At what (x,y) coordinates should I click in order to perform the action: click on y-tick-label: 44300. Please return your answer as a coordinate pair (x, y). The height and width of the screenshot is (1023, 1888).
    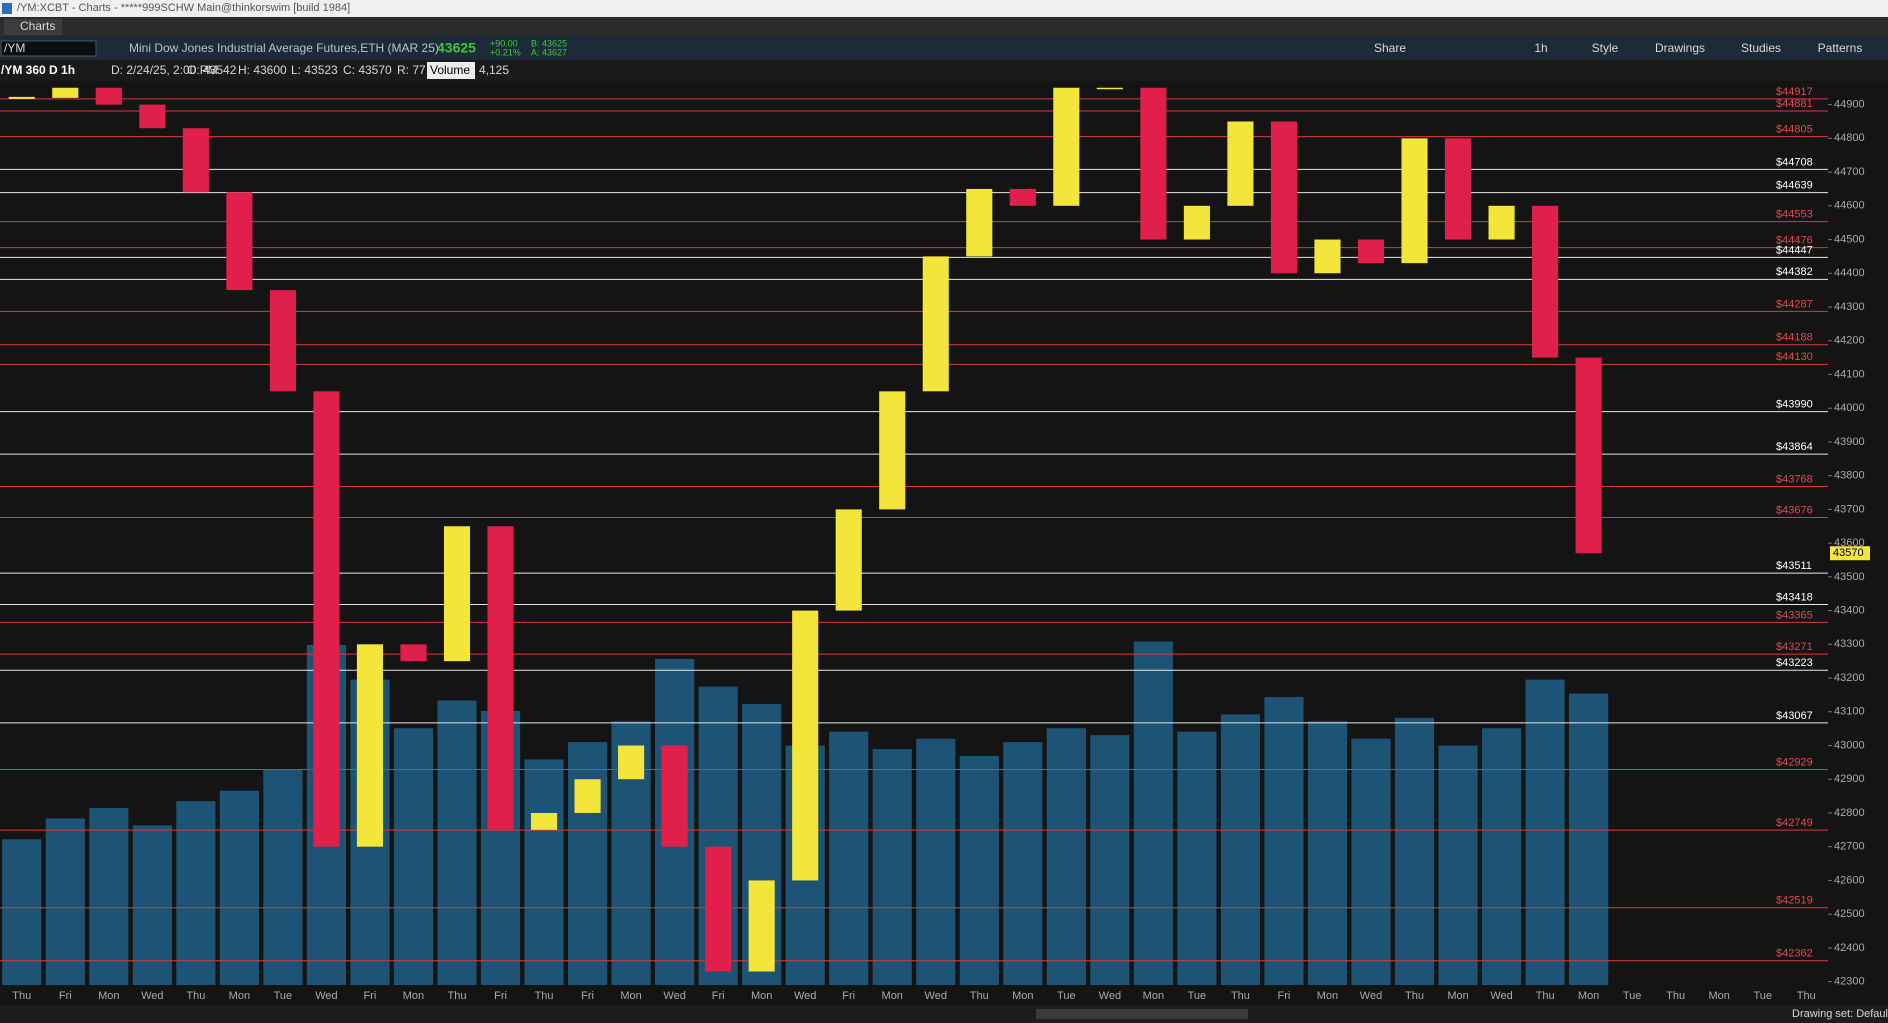
    Looking at the image, I should click on (1849, 307).